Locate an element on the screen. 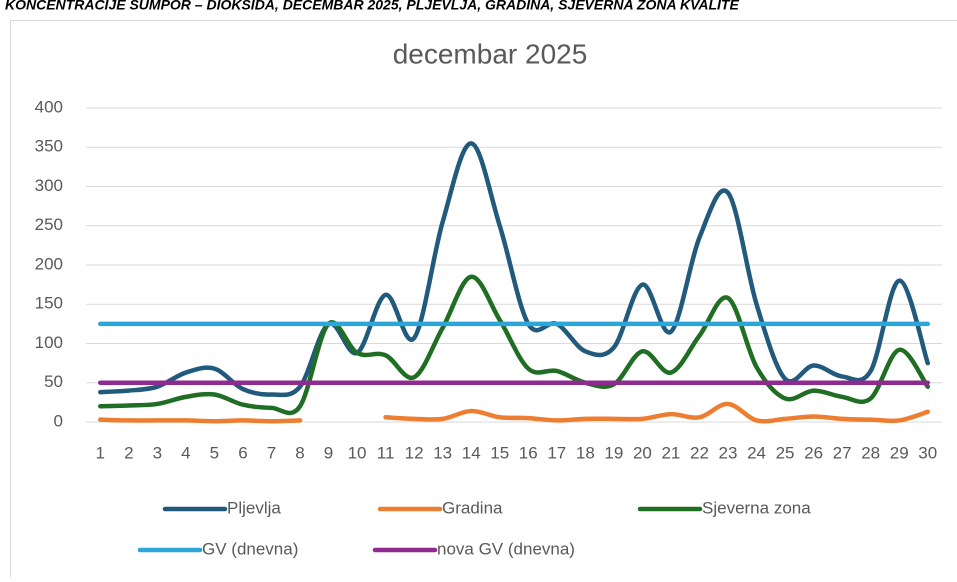  x-tick-label: 13 is located at coordinates (442, 452).